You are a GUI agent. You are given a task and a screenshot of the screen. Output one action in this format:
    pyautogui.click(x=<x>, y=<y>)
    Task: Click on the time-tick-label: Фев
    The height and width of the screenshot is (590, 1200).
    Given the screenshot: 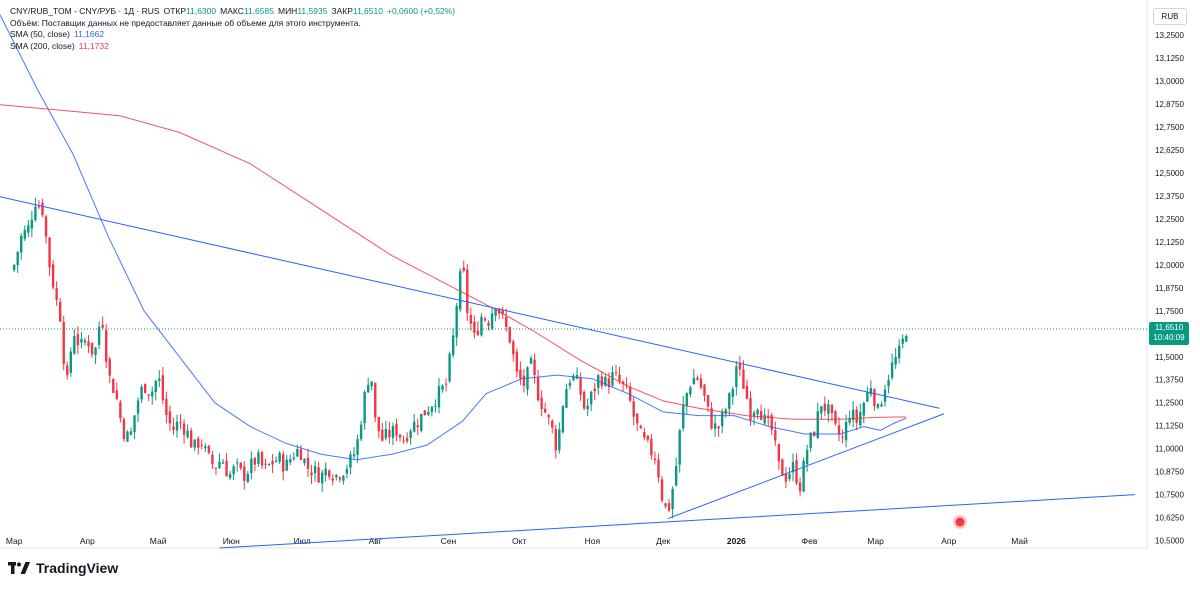 What is the action you would take?
    pyautogui.click(x=810, y=541)
    